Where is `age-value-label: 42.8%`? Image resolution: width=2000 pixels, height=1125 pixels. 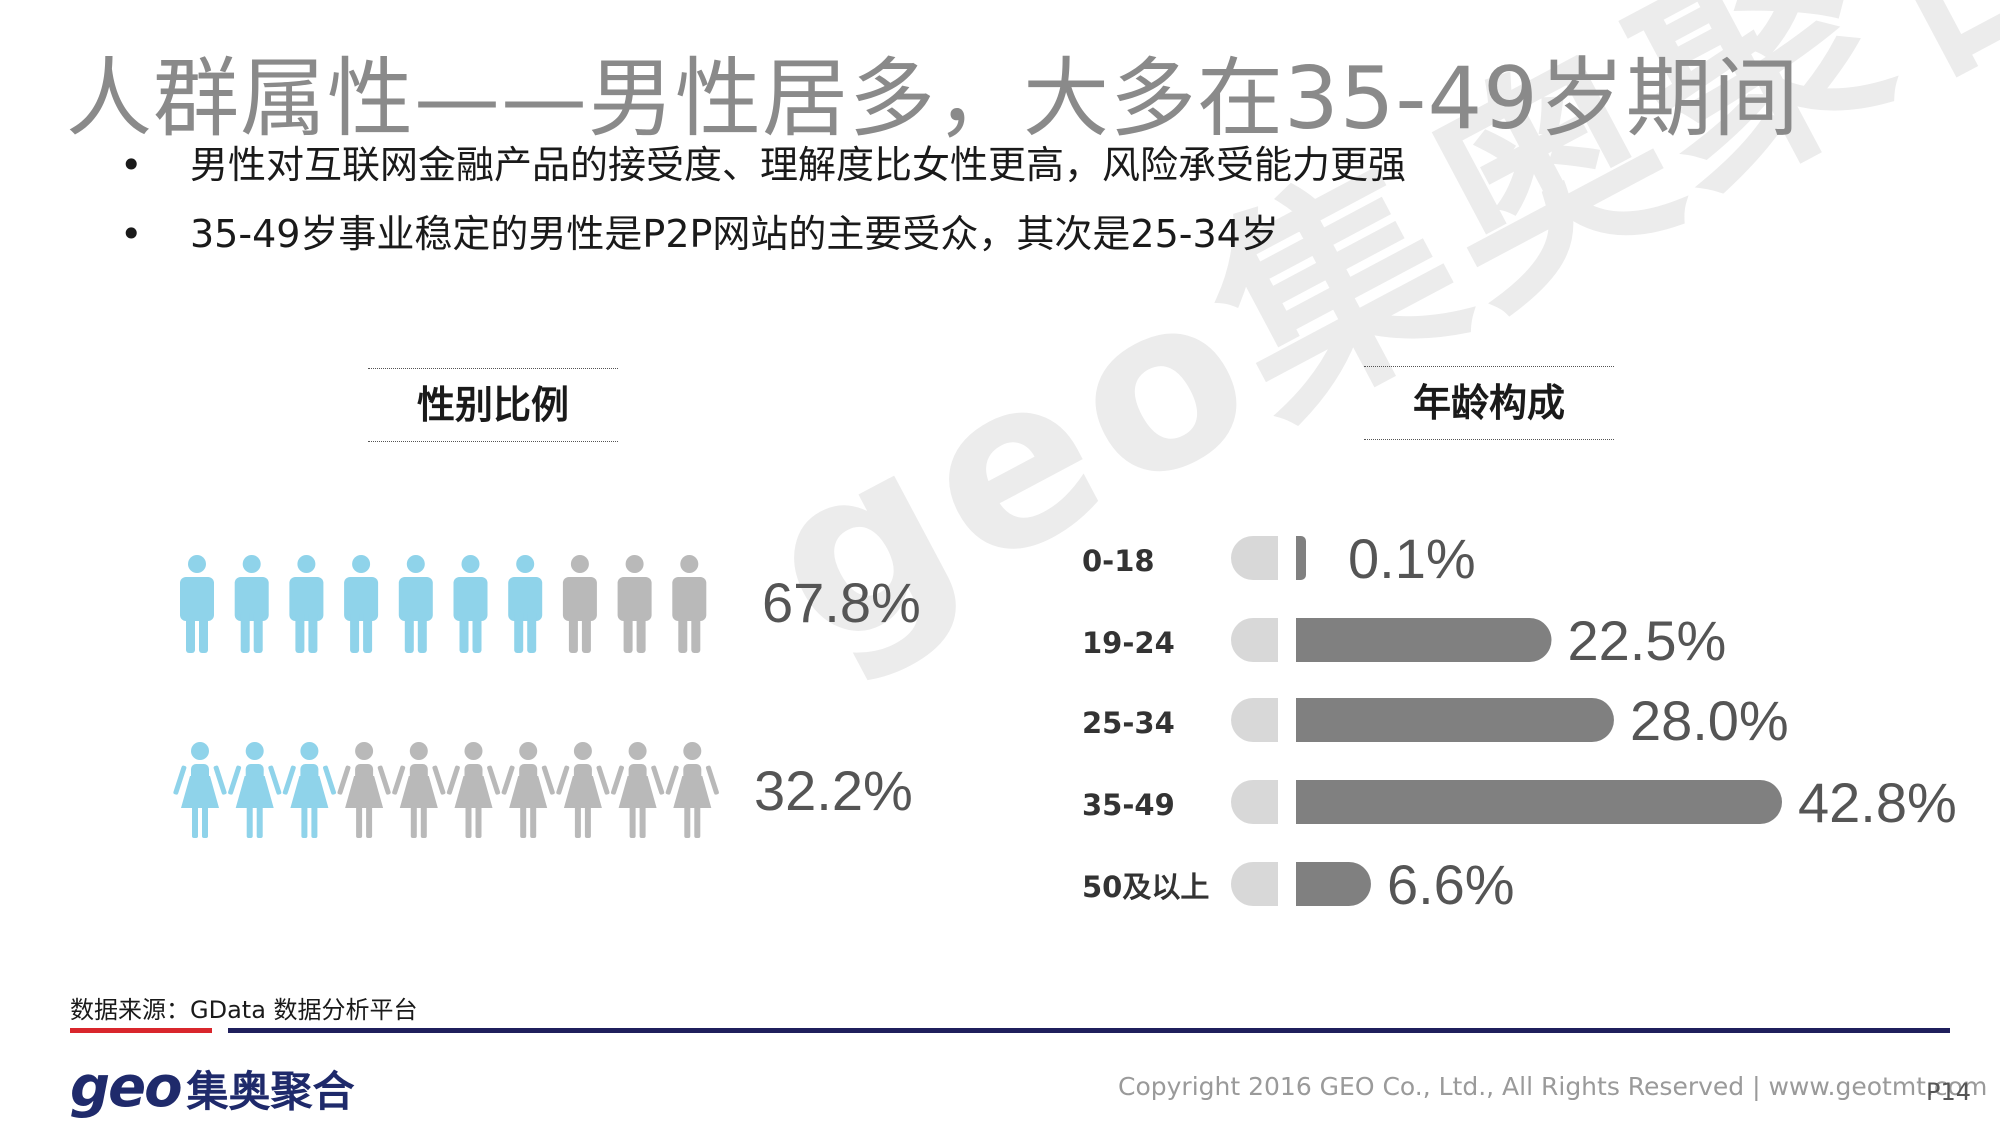
age-value-label: 42.8% is located at coordinates (1877, 802).